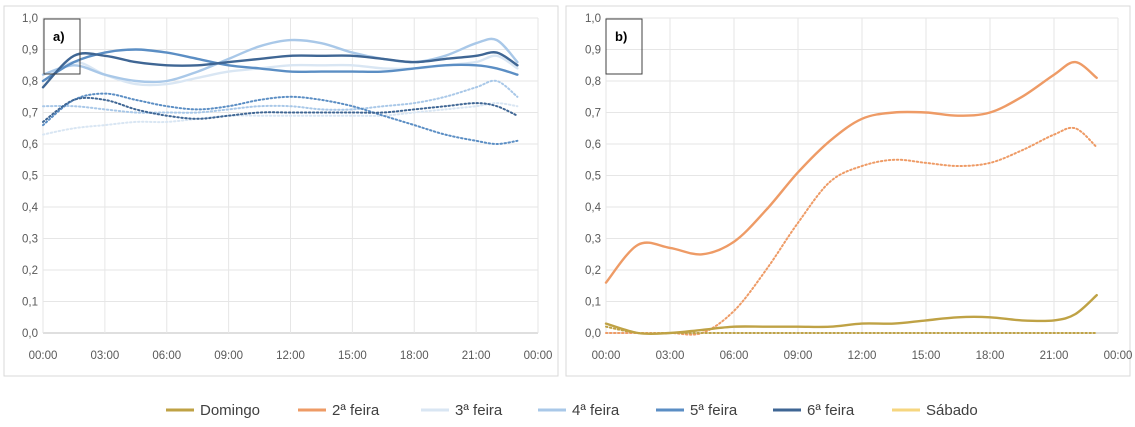 The width and height of the screenshot is (1135, 427). What do you see at coordinates (59, 36) in the screenshot?
I see `panel-label: a)` at bounding box center [59, 36].